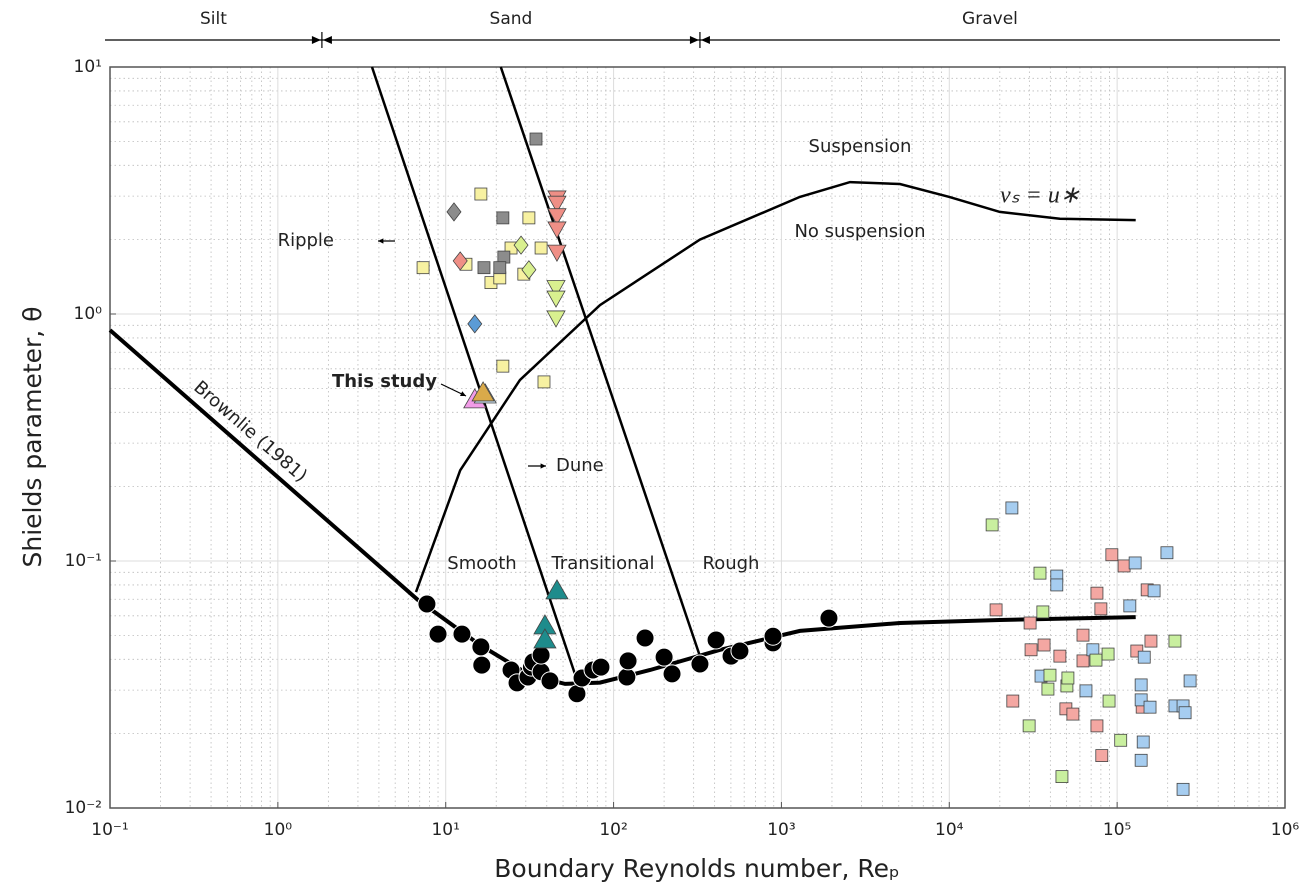  I want to click on y-tick-label: 10⁰, so click(88, 314).